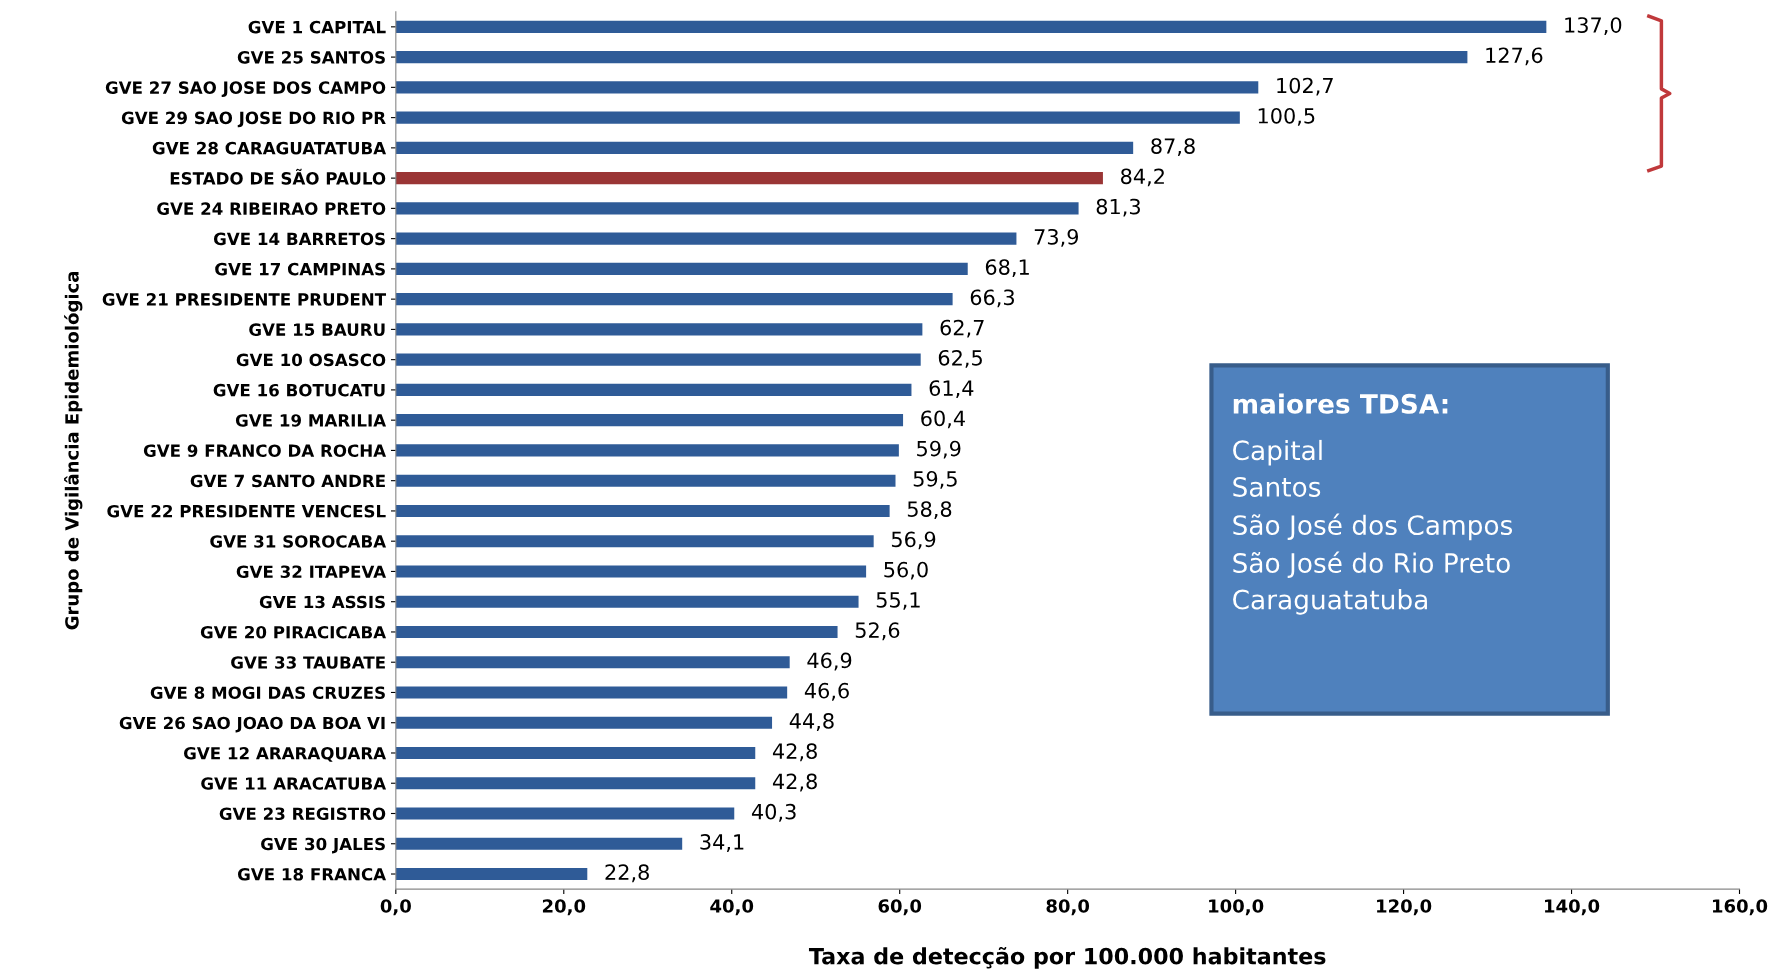 The image size is (1775, 976). What do you see at coordinates (1118, 207) in the screenshot?
I see `data-label: 81,3` at bounding box center [1118, 207].